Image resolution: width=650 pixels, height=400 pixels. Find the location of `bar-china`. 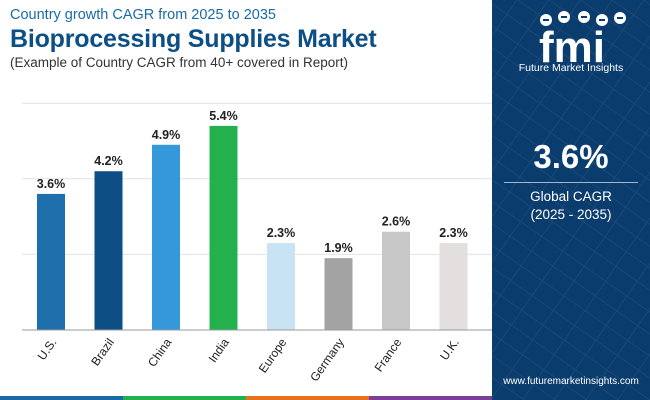

bar-china is located at coordinates (166, 237).